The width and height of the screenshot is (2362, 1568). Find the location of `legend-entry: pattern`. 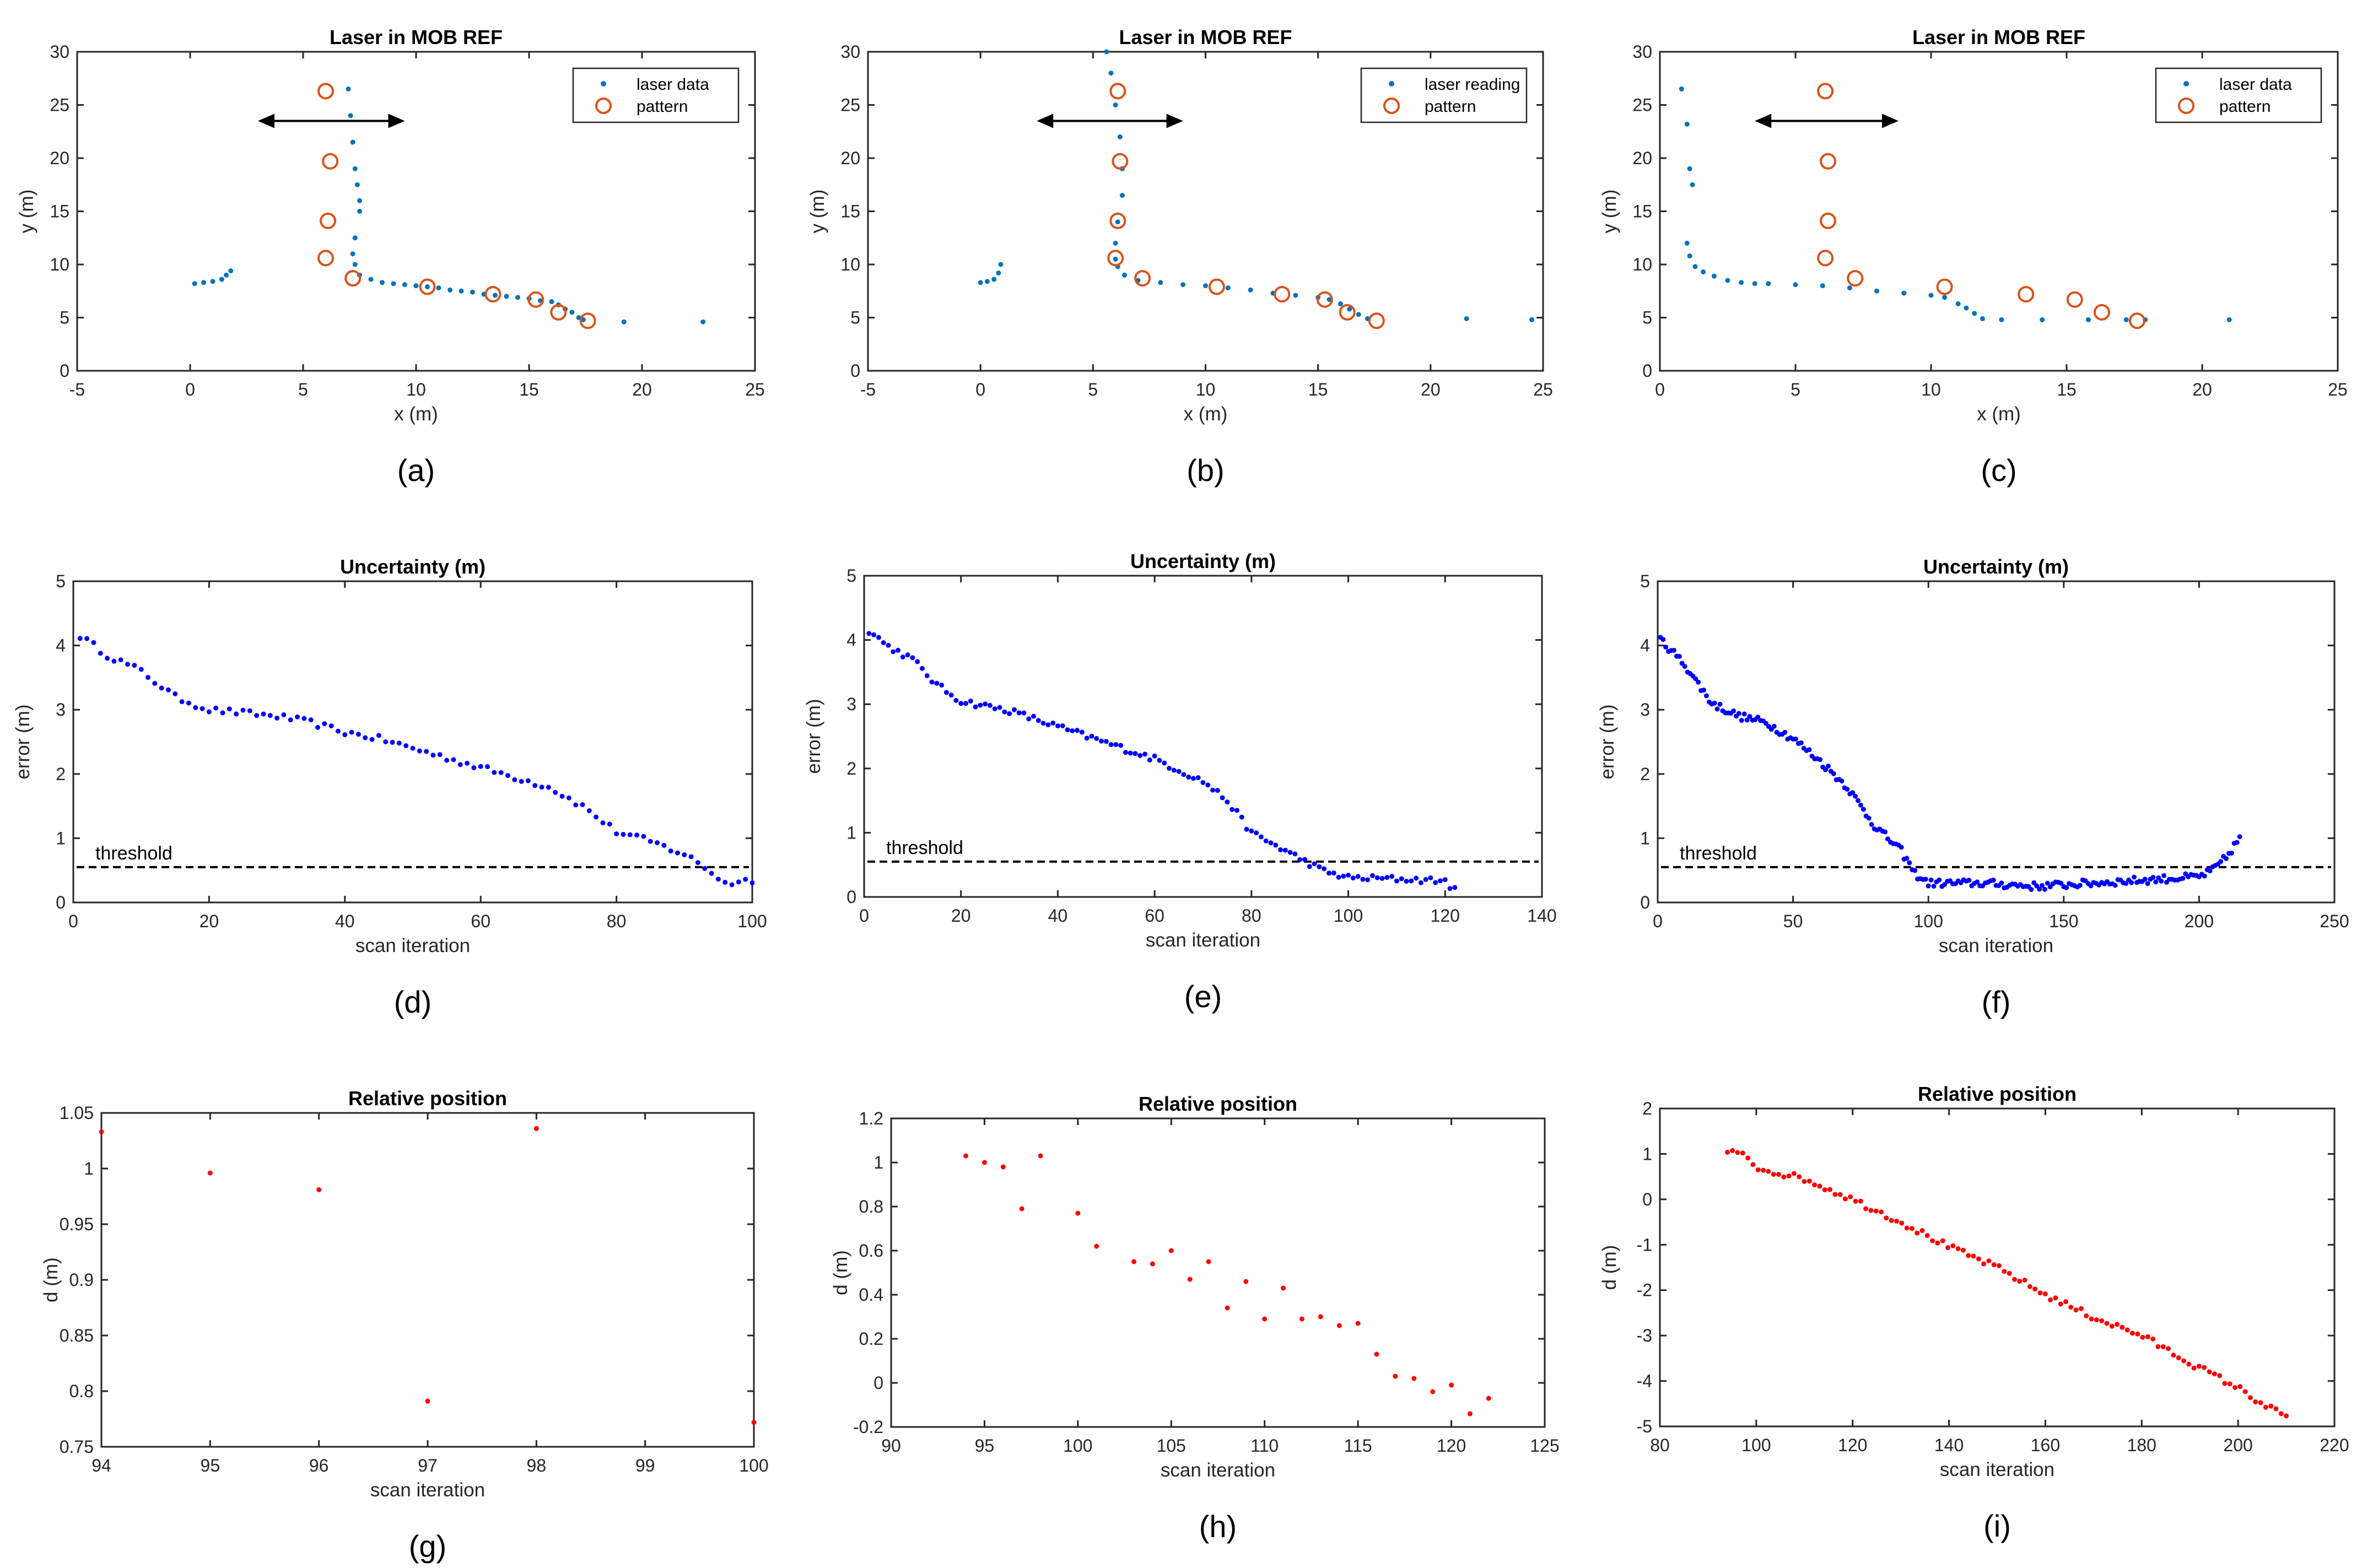

legend-entry: pattern is located at coordinates (1450, 107).